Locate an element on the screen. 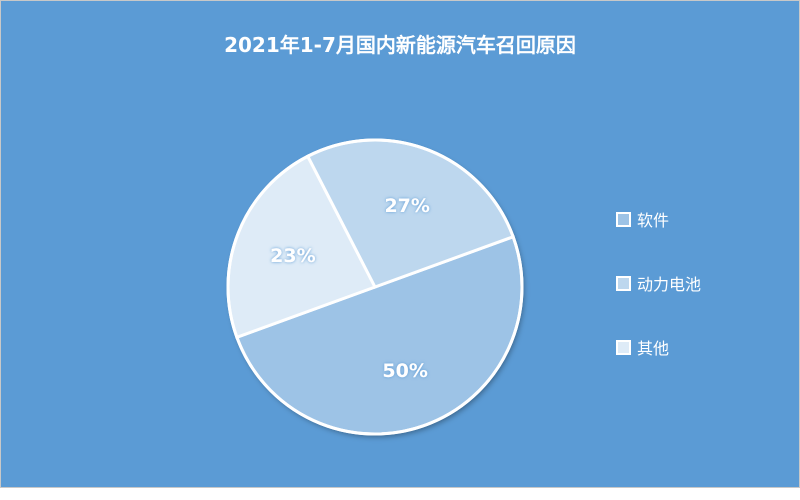 This screenshot has height=500, width=800. legend-label: 其他 is located at coordinates (653, 348).